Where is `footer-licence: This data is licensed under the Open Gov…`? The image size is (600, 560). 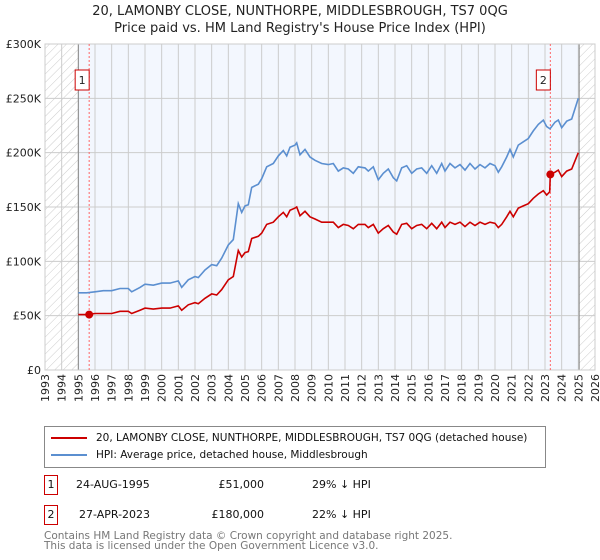 footer-licence: This data is licensed under the Open Gov… is located at coordinates (211, 546).